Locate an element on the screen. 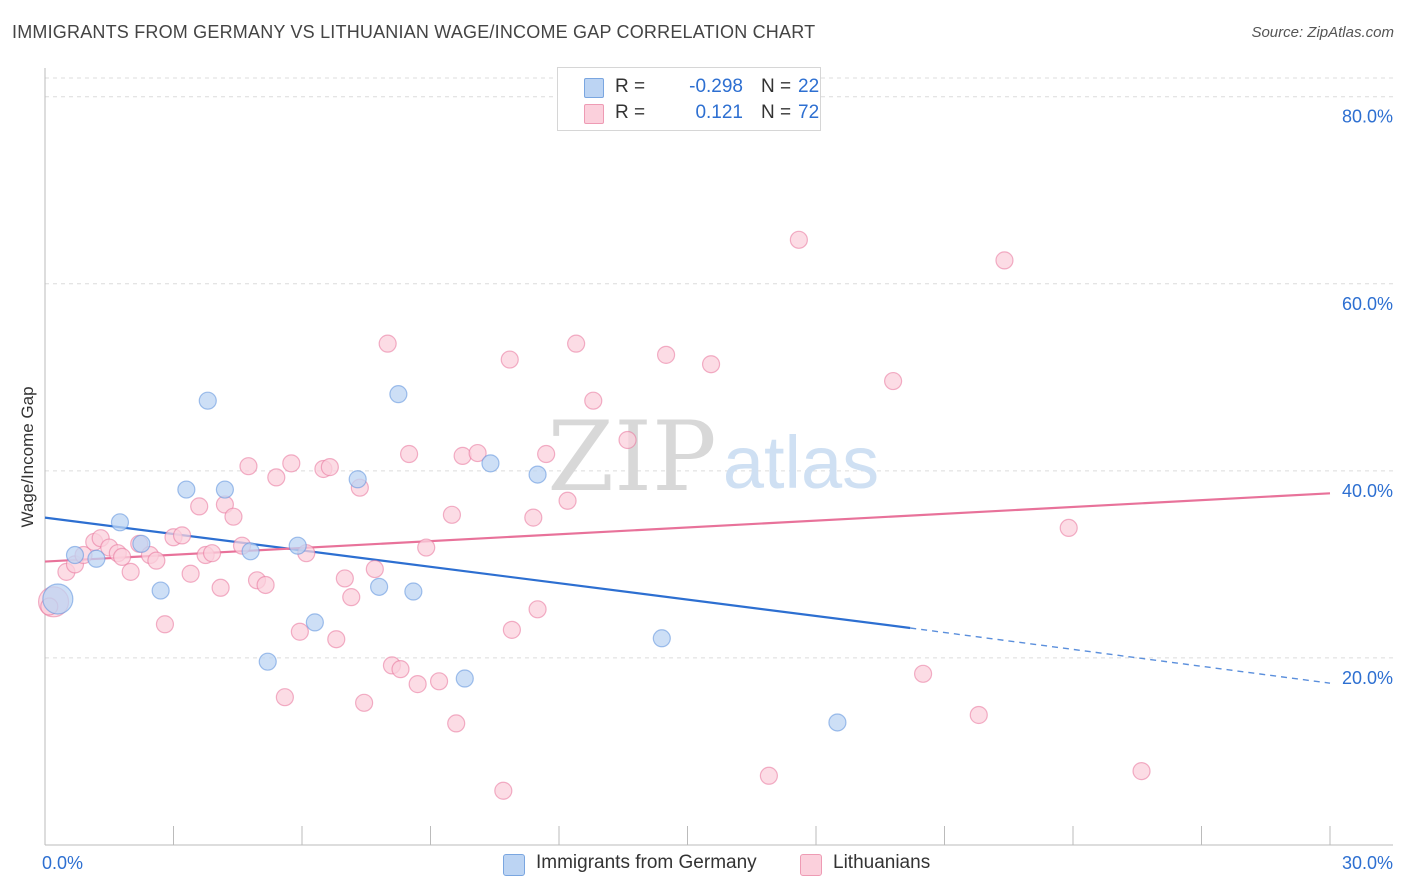 The height and width of the screenshot is (892, 1406). correlation-legend: R = -0.298 N = 22 R = 0.121 N = 72 is located at coordinates (689, 99).